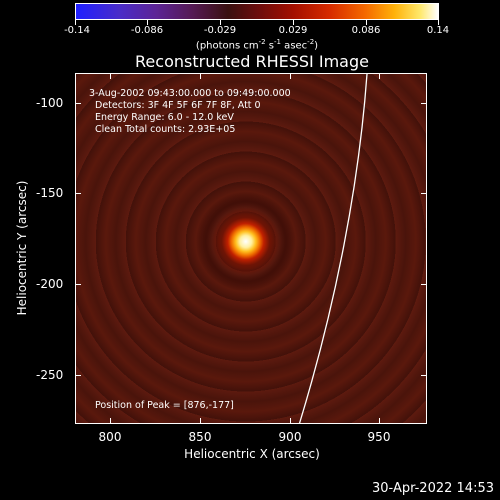  I want to click on y-tick-label: -100, so click(50, 103).